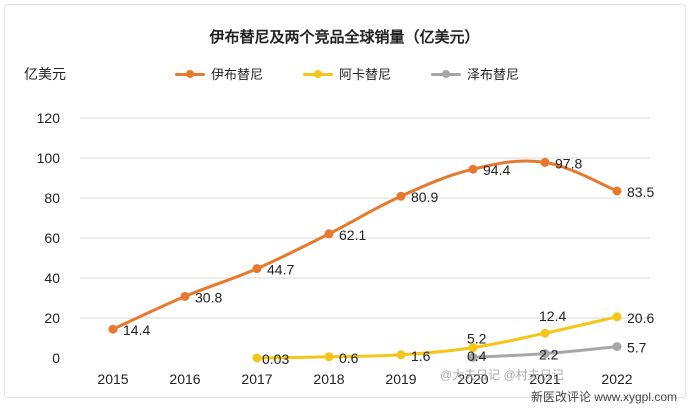 This screenshot has height=408, width=689. Describe the element at coordinates (344, 37) in the screenshot. I see `chart-title: 伊布替尼及两个竞品全球销量（亿美元）` at that location.